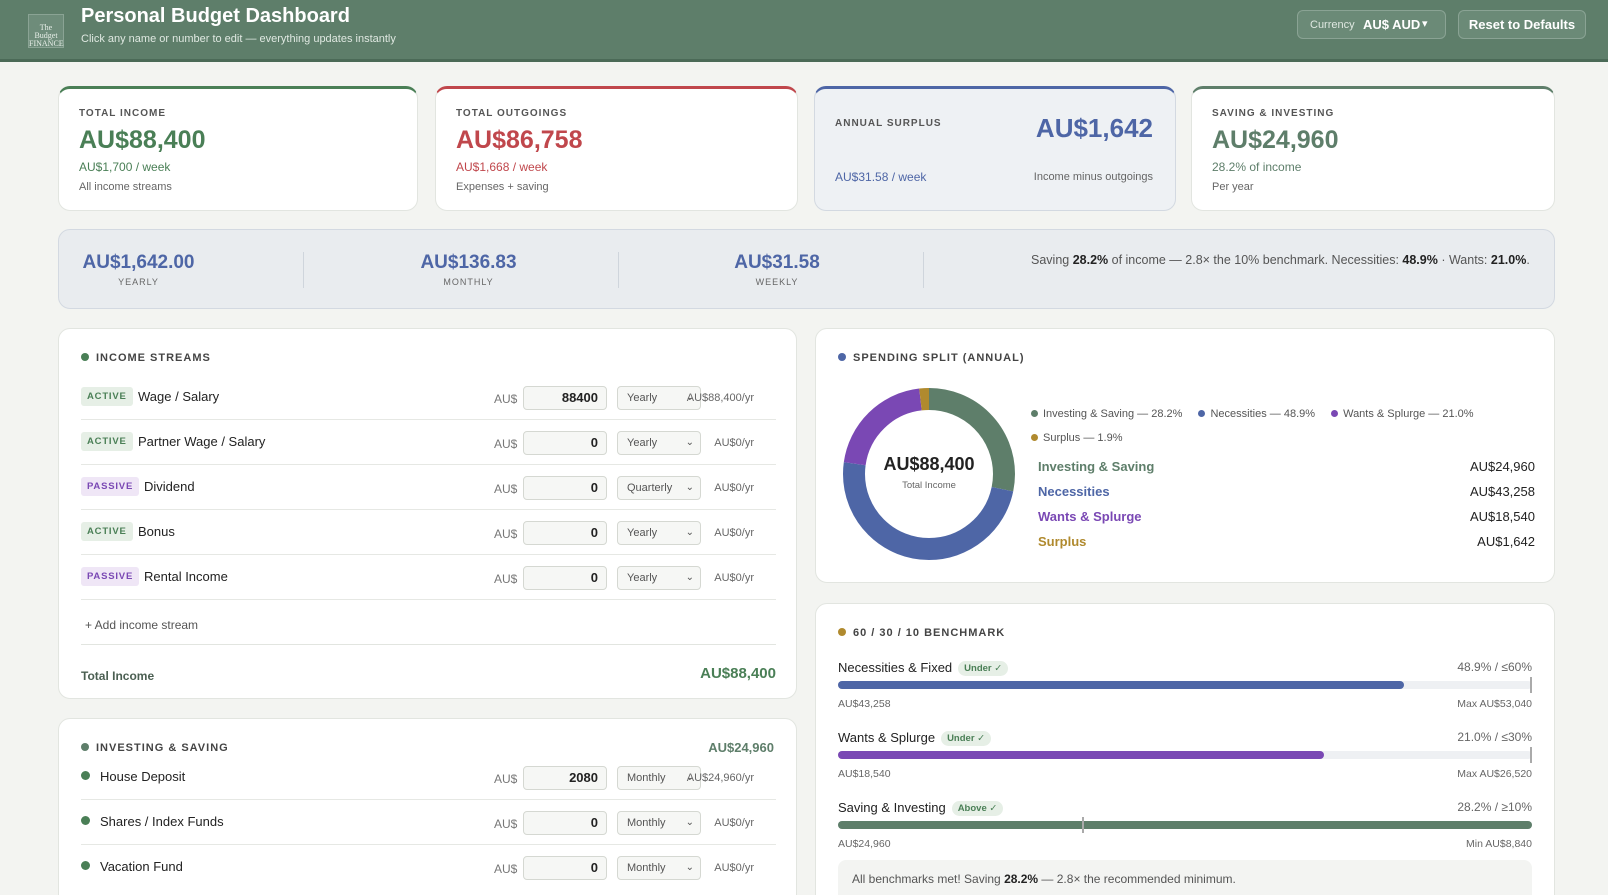 The image size is (1608, 895). Describe the element at coordinates (1093, 177) in the screenshot. I see `card-note: Income minus outgoings` at that location.